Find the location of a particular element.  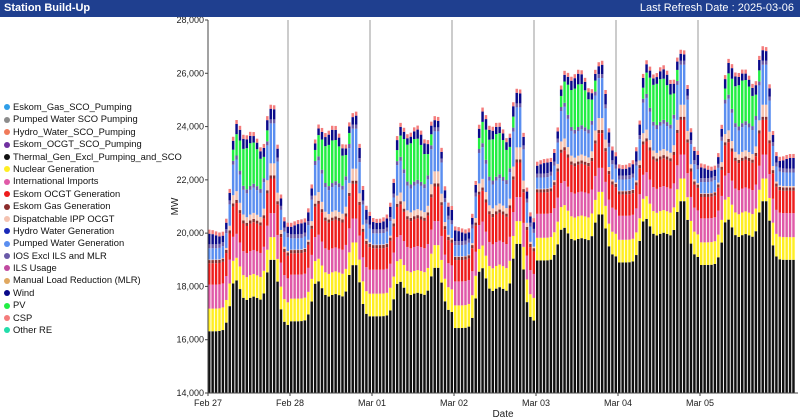

legend-item: Hydro_Water_SCO_Pumping is located at coordinates (88, 132).